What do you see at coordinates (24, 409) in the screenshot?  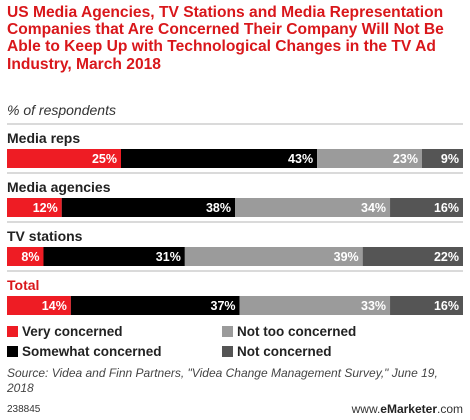 I see `chart-id: 238845` at bounding box center [24, 409].